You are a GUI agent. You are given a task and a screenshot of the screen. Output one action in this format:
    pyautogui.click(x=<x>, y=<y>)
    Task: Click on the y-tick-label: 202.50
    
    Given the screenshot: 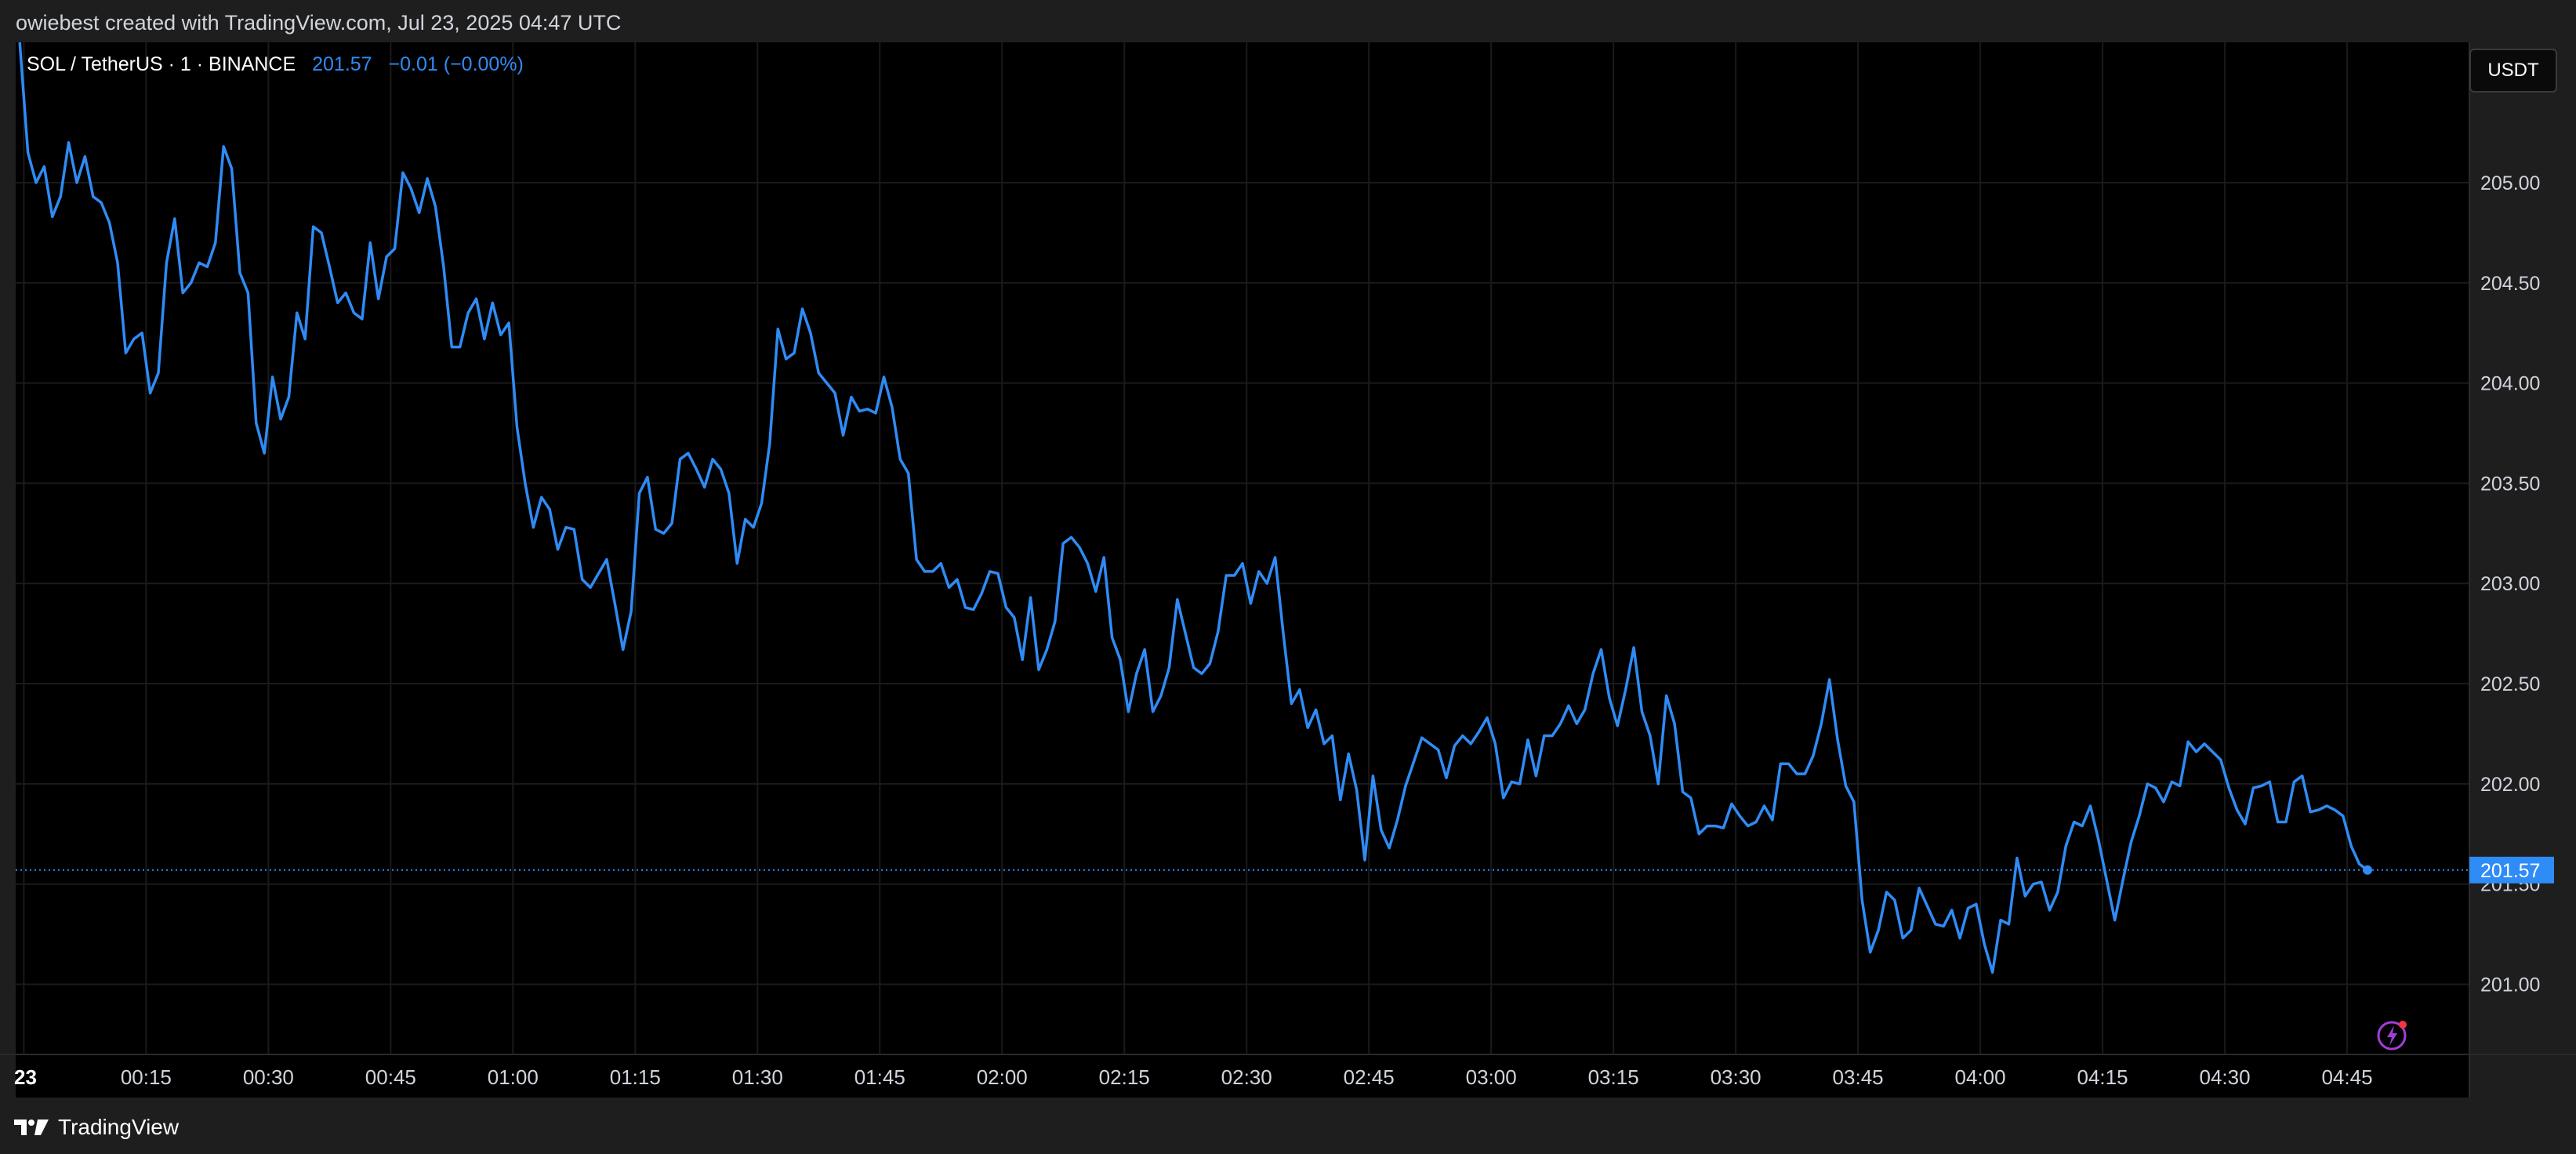 What is the action you would take?
    pyautogui.click(x=2510, y=684)
    